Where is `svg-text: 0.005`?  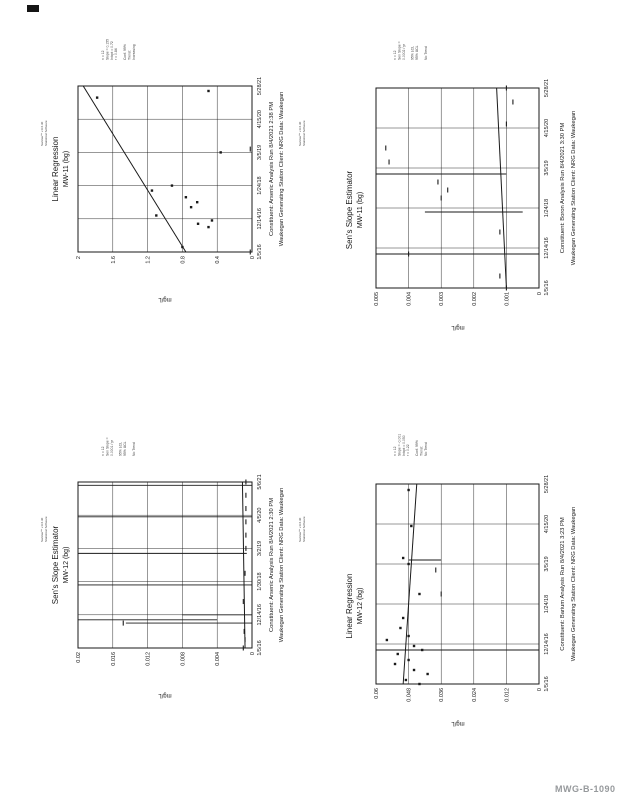
svg-text: 0.005 is located at coordinates (377, 299).